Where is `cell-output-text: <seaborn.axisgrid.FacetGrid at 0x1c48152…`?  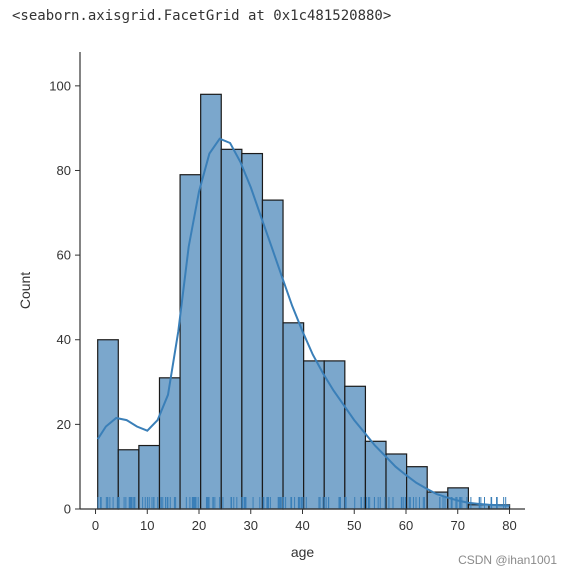 cell-output-text: <seaborn.axisgrid.FacetGrid at 0x1c48152… is located at coordinates (202, 16).